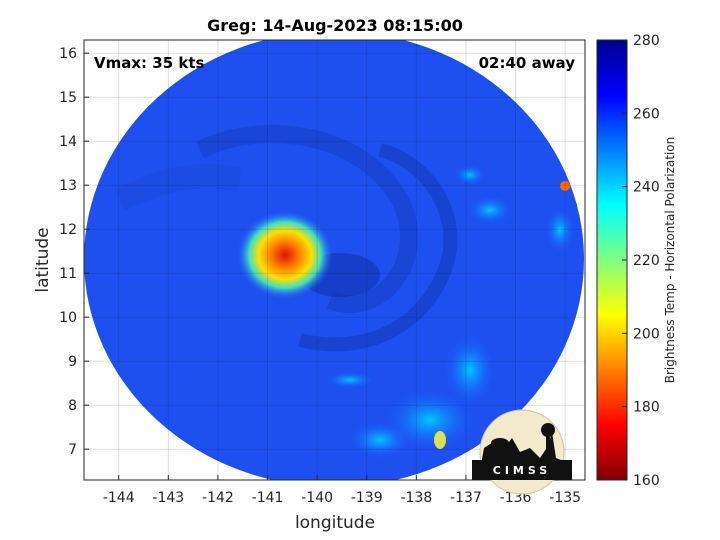 The width and height of the screenshot is (720, 540). What do you see at coordinates (466, 498) in the screenshot?
I see `x-tick-label: -137` at bounding box center [466, 498].